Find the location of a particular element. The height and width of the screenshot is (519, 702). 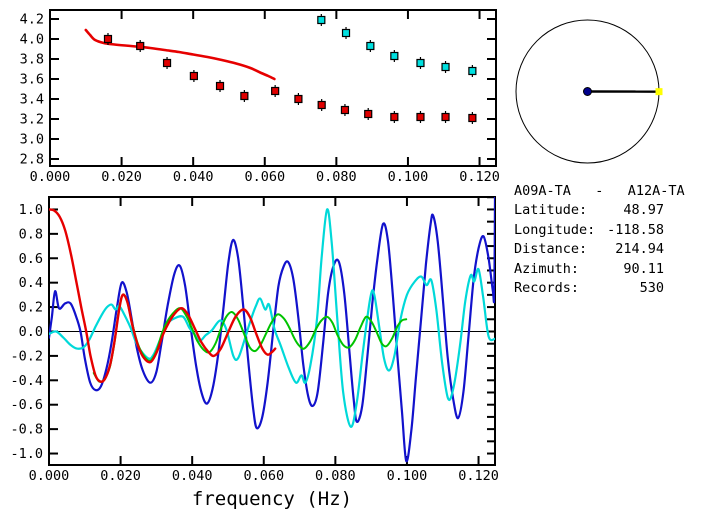

azimuth-label: Azimuth: is located at coordinates (547, 268).